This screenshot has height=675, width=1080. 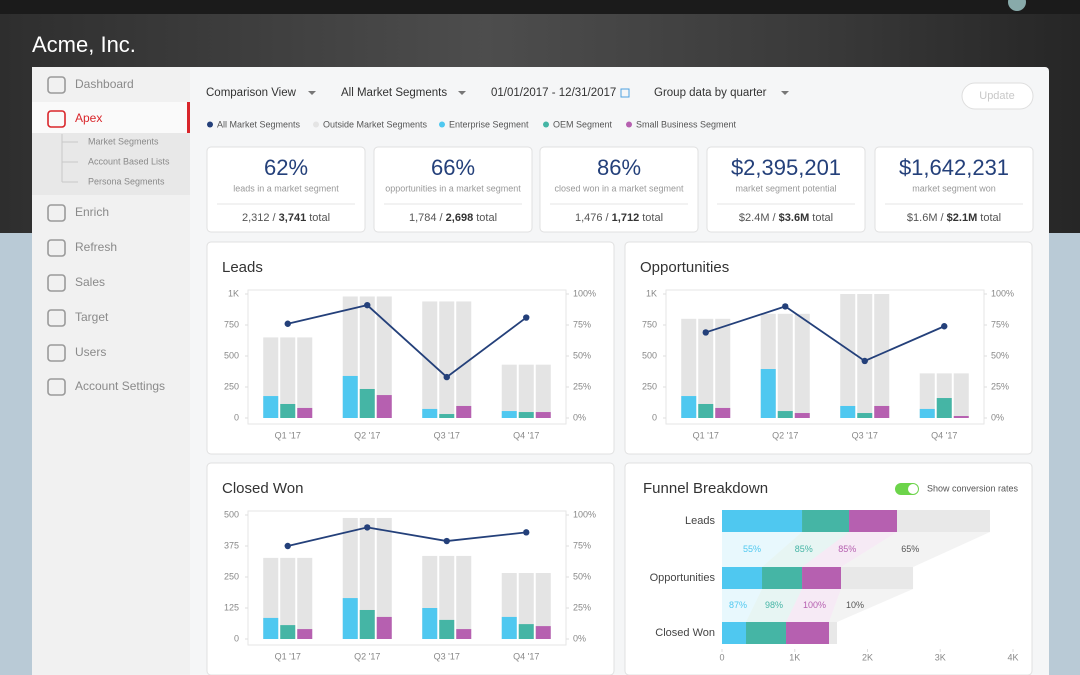 I want to click on kpi-sub-total: 1,712, so click(x=626, y=218).